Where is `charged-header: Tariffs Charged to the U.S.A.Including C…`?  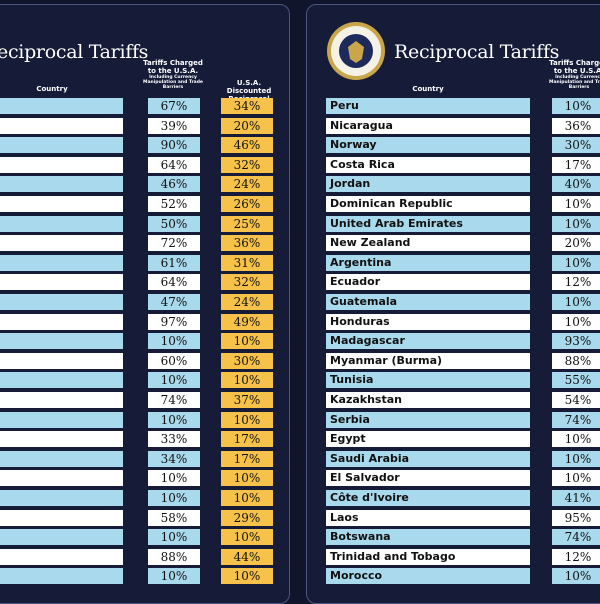
charged-header: Tariffs Charged to the U.S.A.Including C… is located at coordinates (173, 74).